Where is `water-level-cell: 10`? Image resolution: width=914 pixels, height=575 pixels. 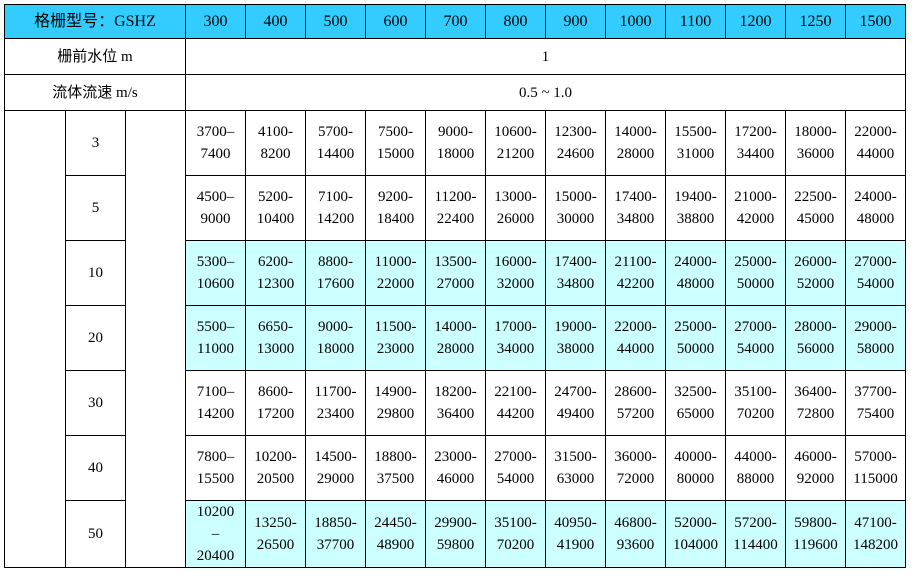
water-level-cell: 10 is located at coordinates (95, 273).